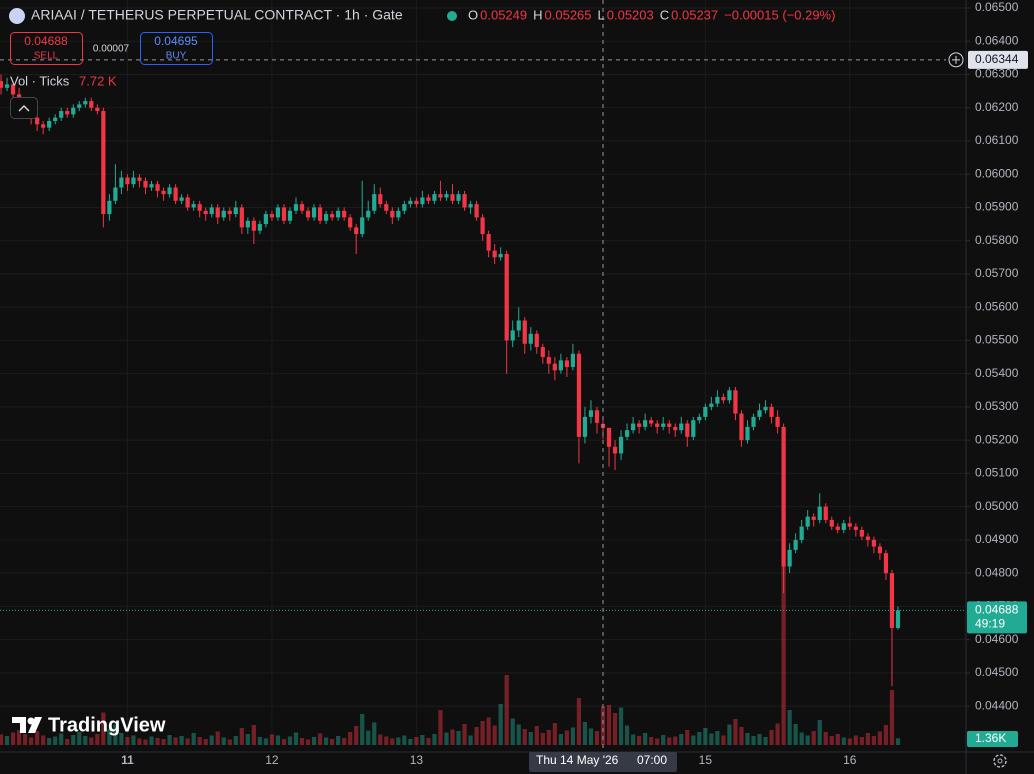 The height and width of the screenshot is (774, 1034). I want to click on symbol-icon, so click(17, 16).